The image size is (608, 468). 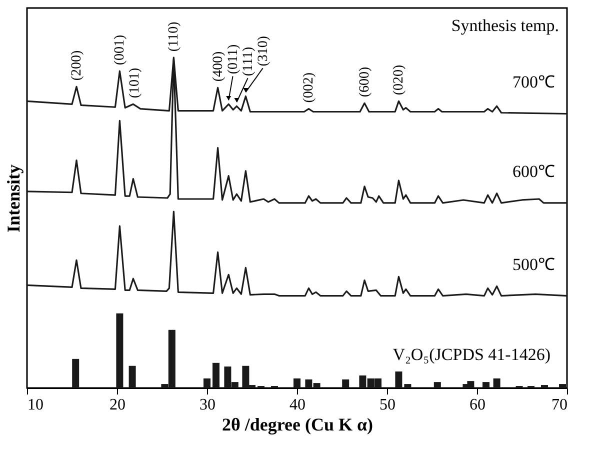 What do you see at coordinates (560, 405) in the screenshot?
I see `x-tick-label: 70` at bounding box center [560, 405].